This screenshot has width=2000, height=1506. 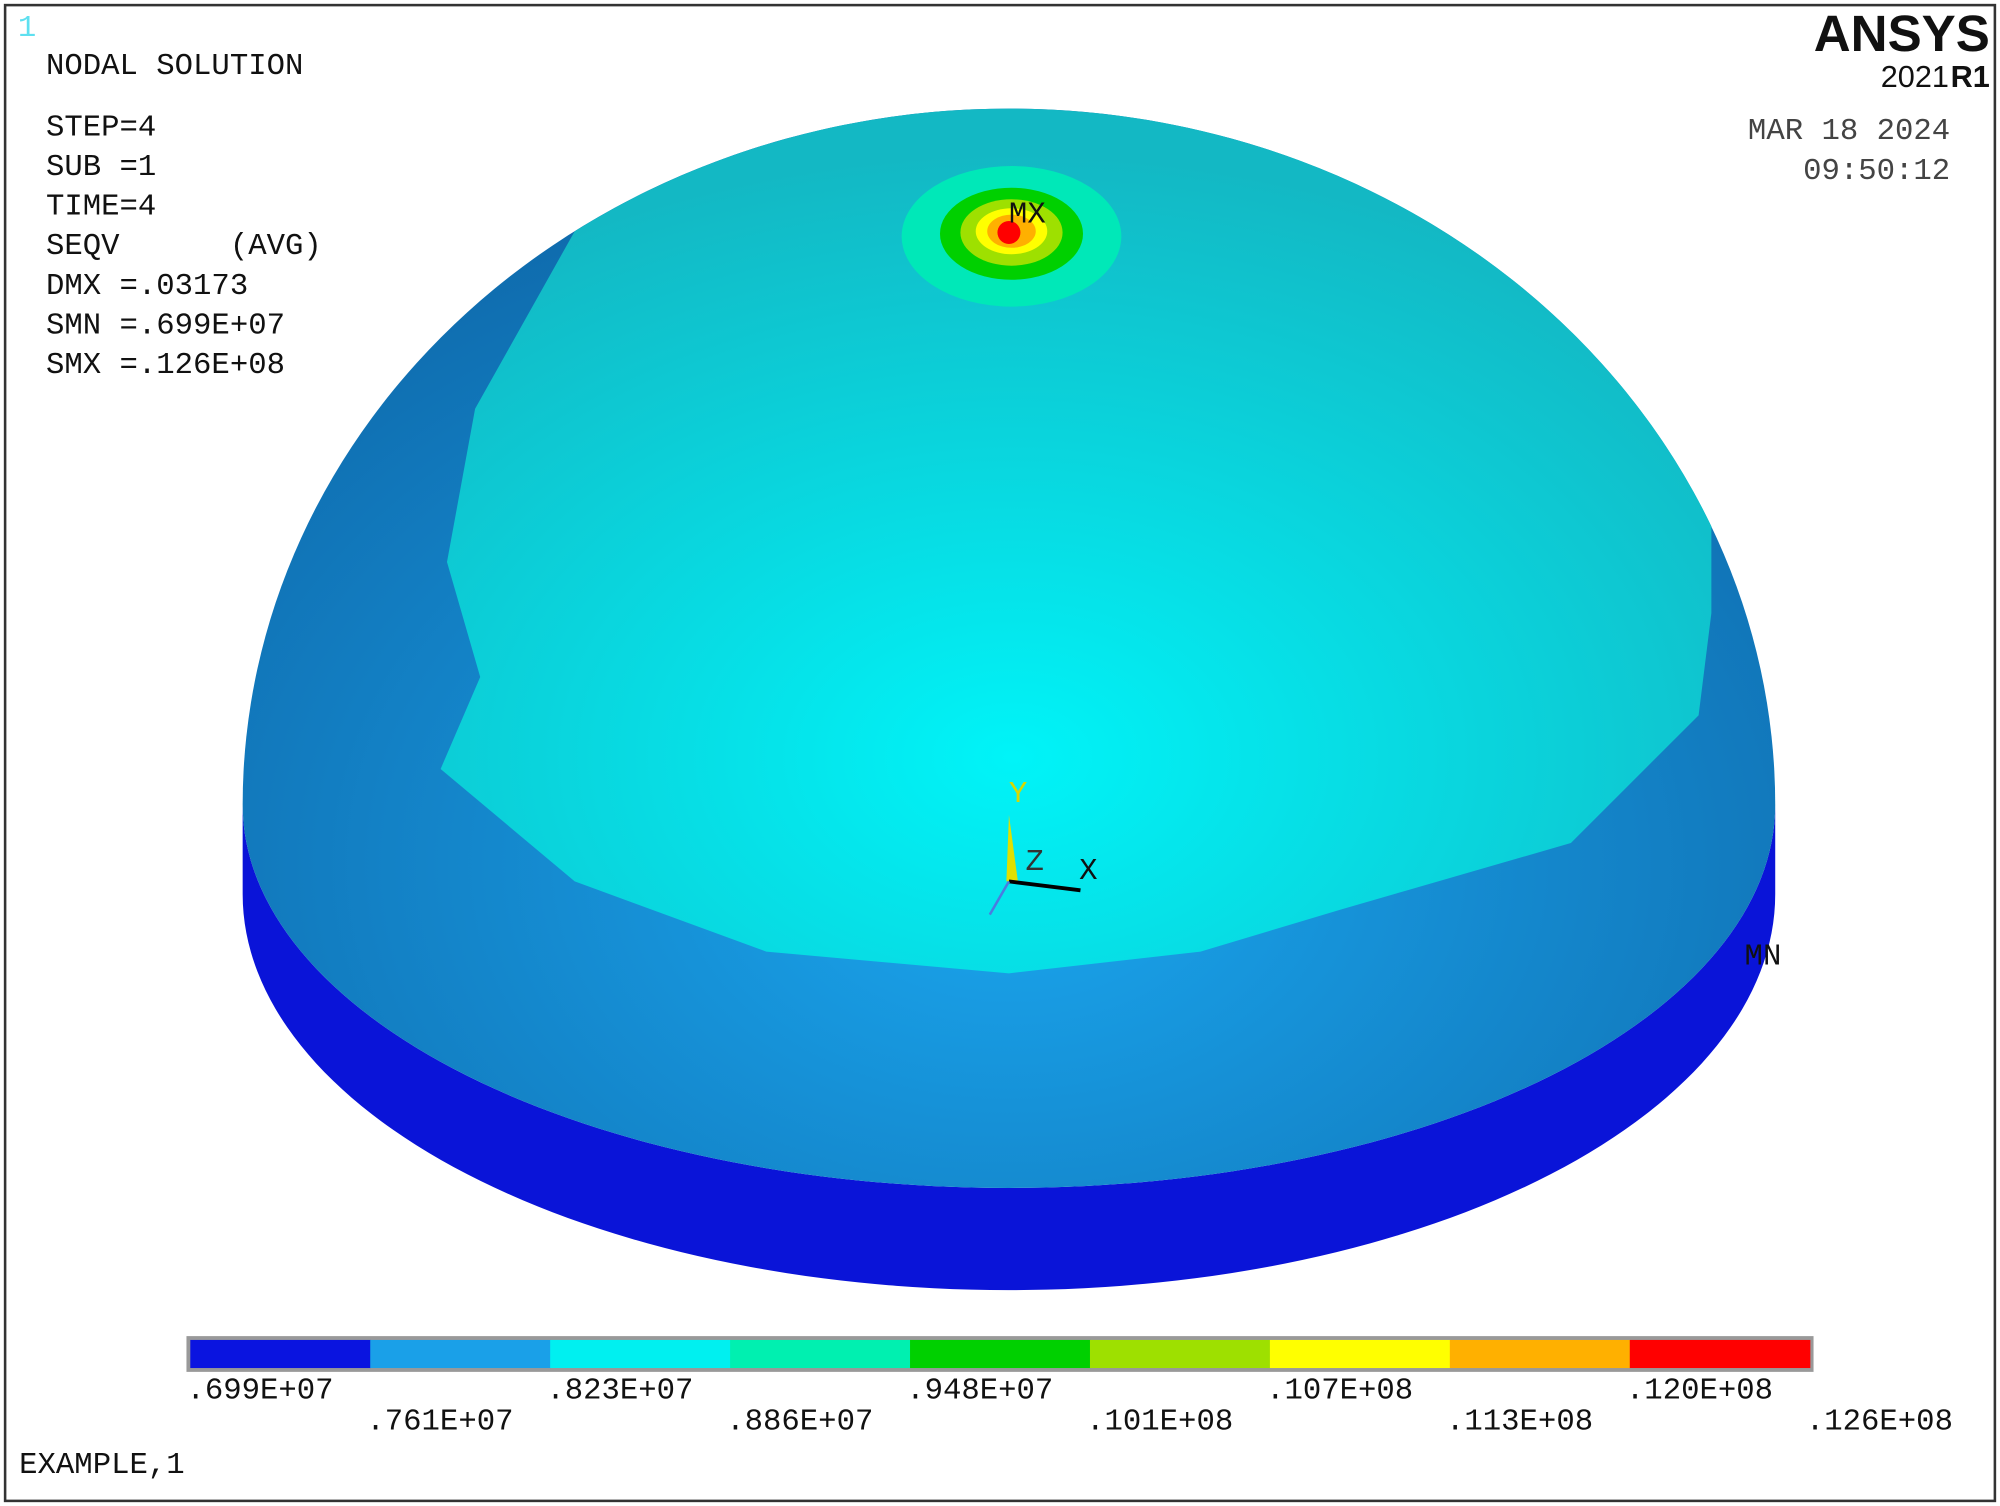 What do you see at coordinates (1915, 77) in the screenshot?
I see `brand-version: 2021` at bounding box center [1915, 77].